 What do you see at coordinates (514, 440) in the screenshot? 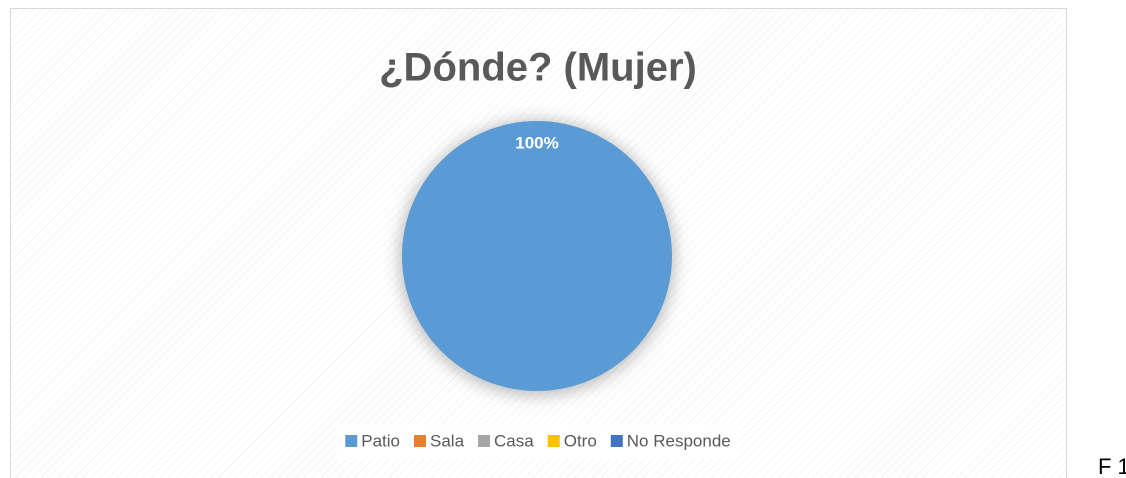
I see `legend-label: Casa` at bounding box center [514, 440].